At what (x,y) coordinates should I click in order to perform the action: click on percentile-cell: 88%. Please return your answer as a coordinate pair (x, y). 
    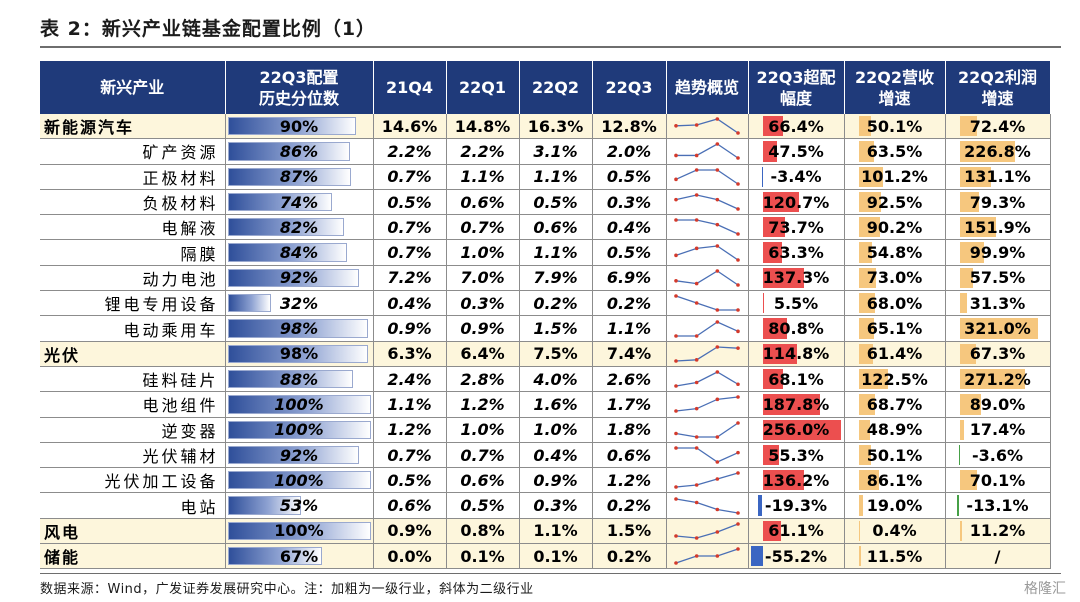
    Looking at the image, I should click on (299, 379).